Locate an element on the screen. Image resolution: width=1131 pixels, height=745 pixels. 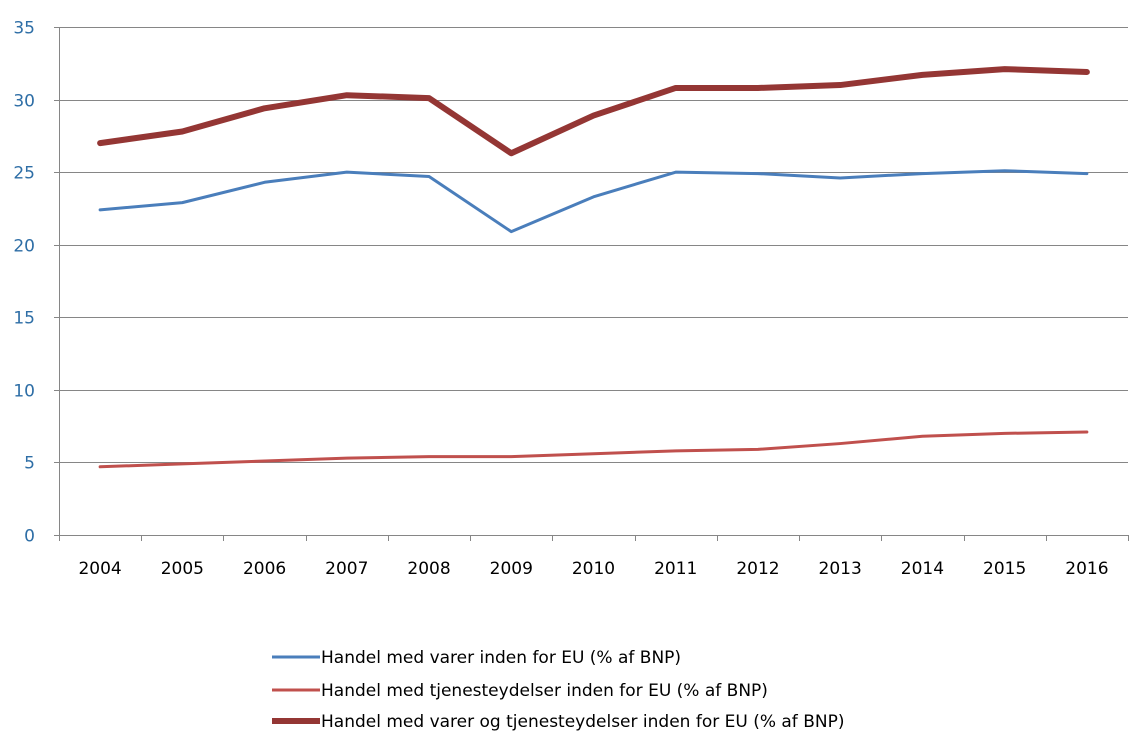
x-tick-label: 2005 is located at coordinates (182, 569).